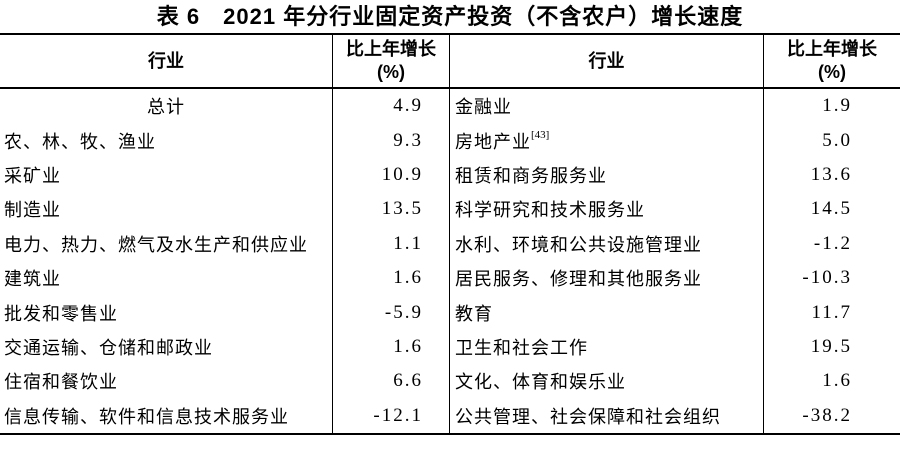 This screenshot has height=450, width=900. I want to click on table-row: 建筑业 1.6 居民服务、修理和其他服务业 -10.3, so click(450, 278).